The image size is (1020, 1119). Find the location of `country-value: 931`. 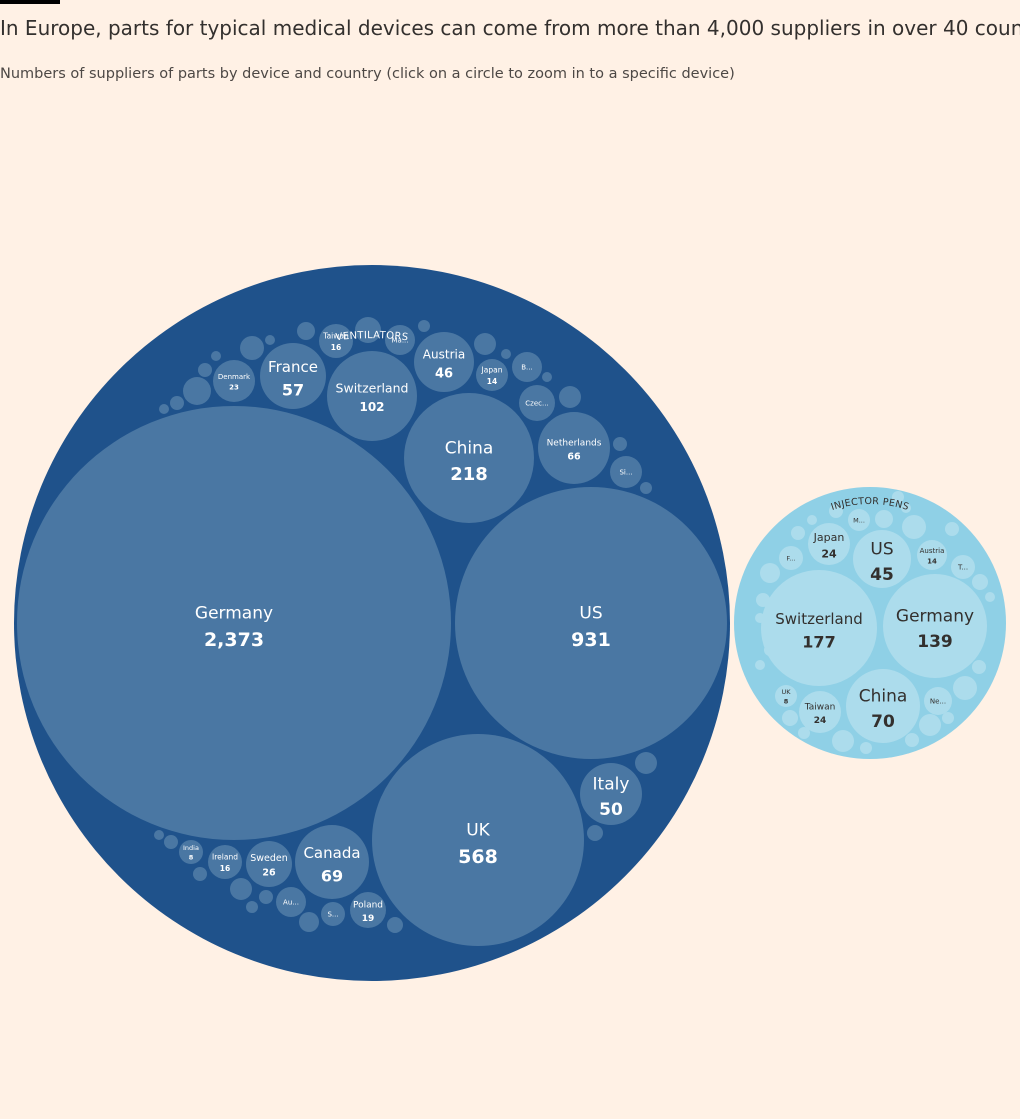

country-value: 931 is located at coordinates (591, 640).